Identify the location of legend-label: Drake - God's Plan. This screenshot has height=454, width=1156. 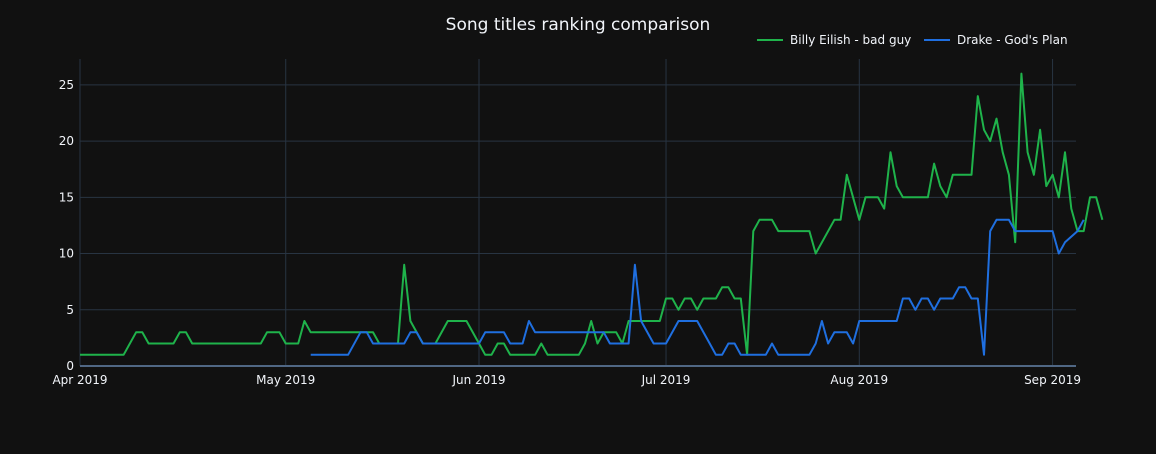
(1012, 40).